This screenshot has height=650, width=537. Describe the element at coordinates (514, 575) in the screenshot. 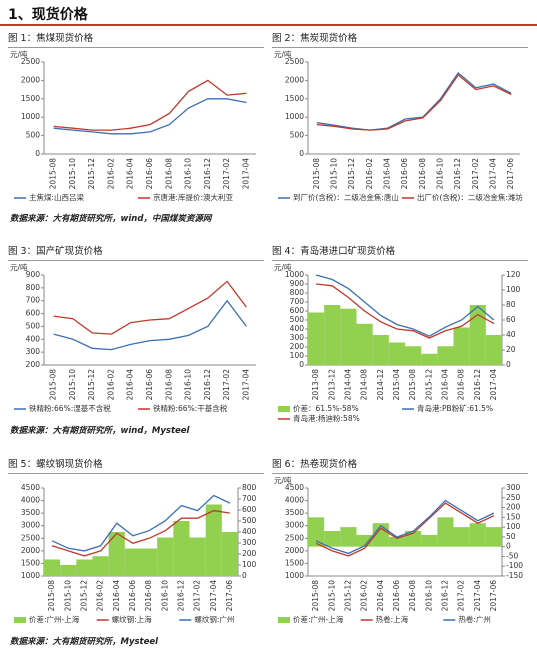

I see `y2-tick-label: -150` at that location.